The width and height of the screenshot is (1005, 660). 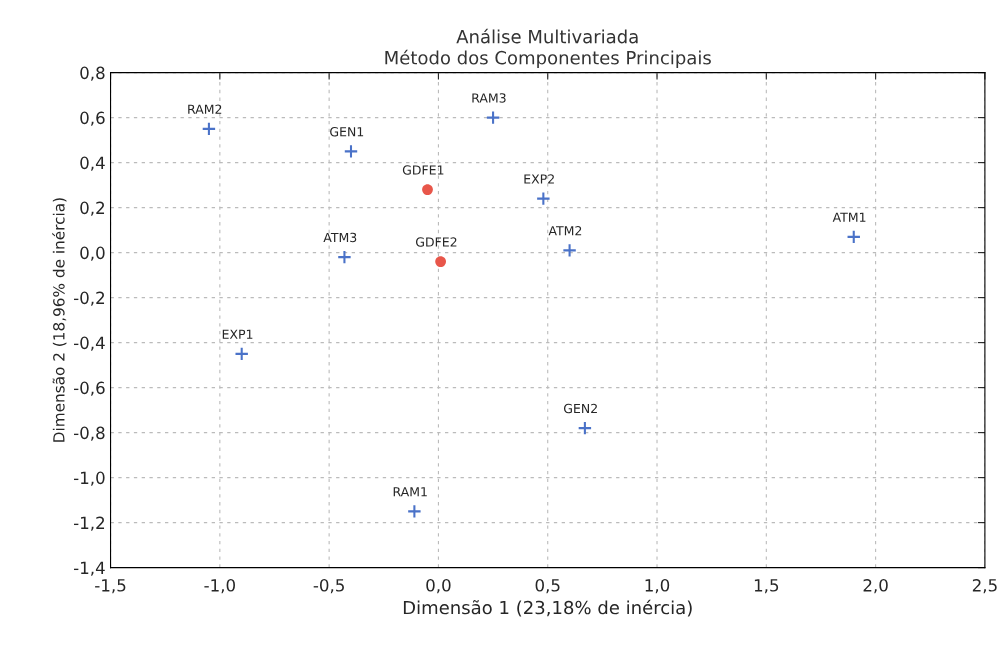 I want to click on y-tick-label: -1,2, so click(x=89, y=523).